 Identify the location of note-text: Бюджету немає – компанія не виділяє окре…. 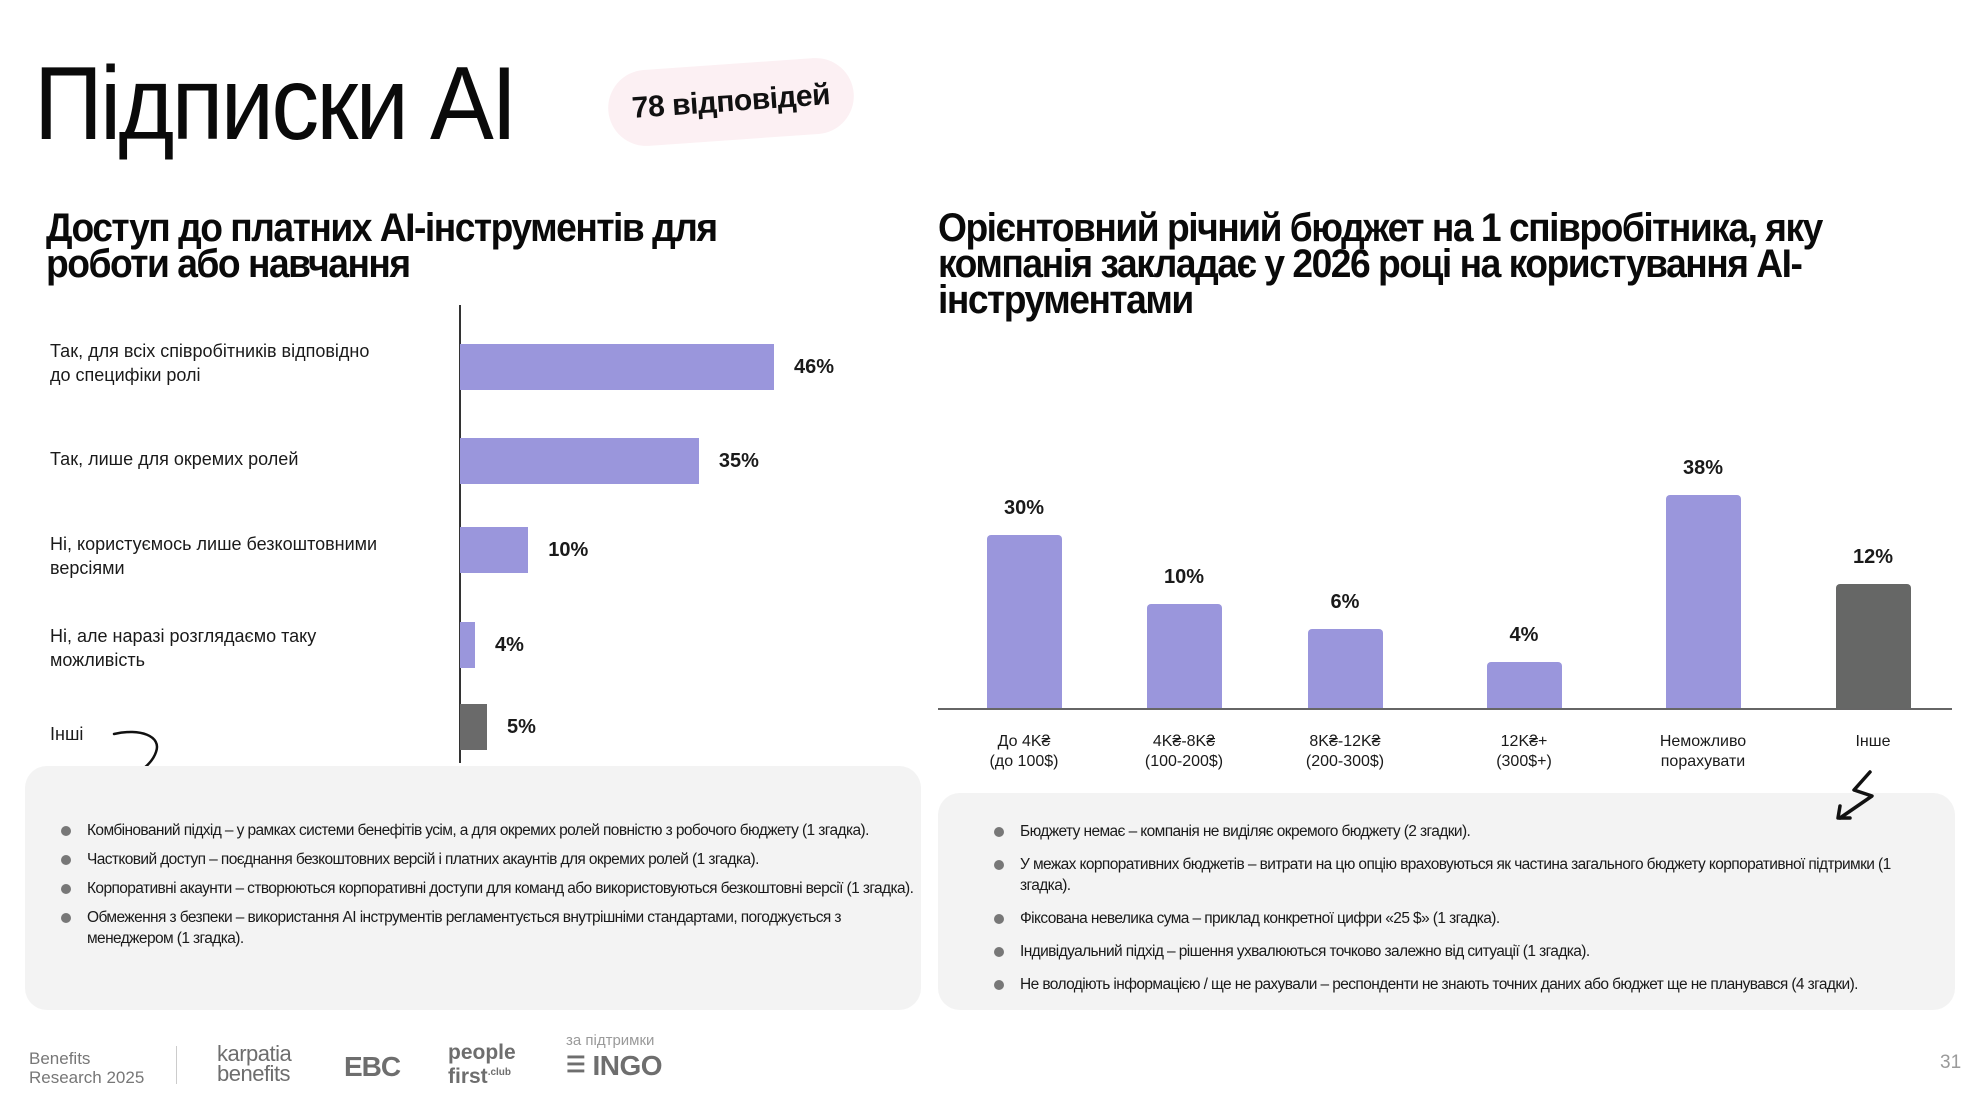
(1245, 831).